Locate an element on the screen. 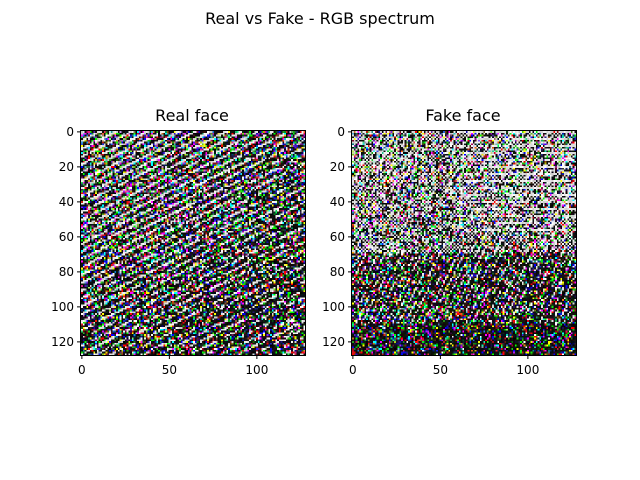 The height and width of the screenshot is (480, 640). axes-title-real: Real face is located at coordinates (192, 115).